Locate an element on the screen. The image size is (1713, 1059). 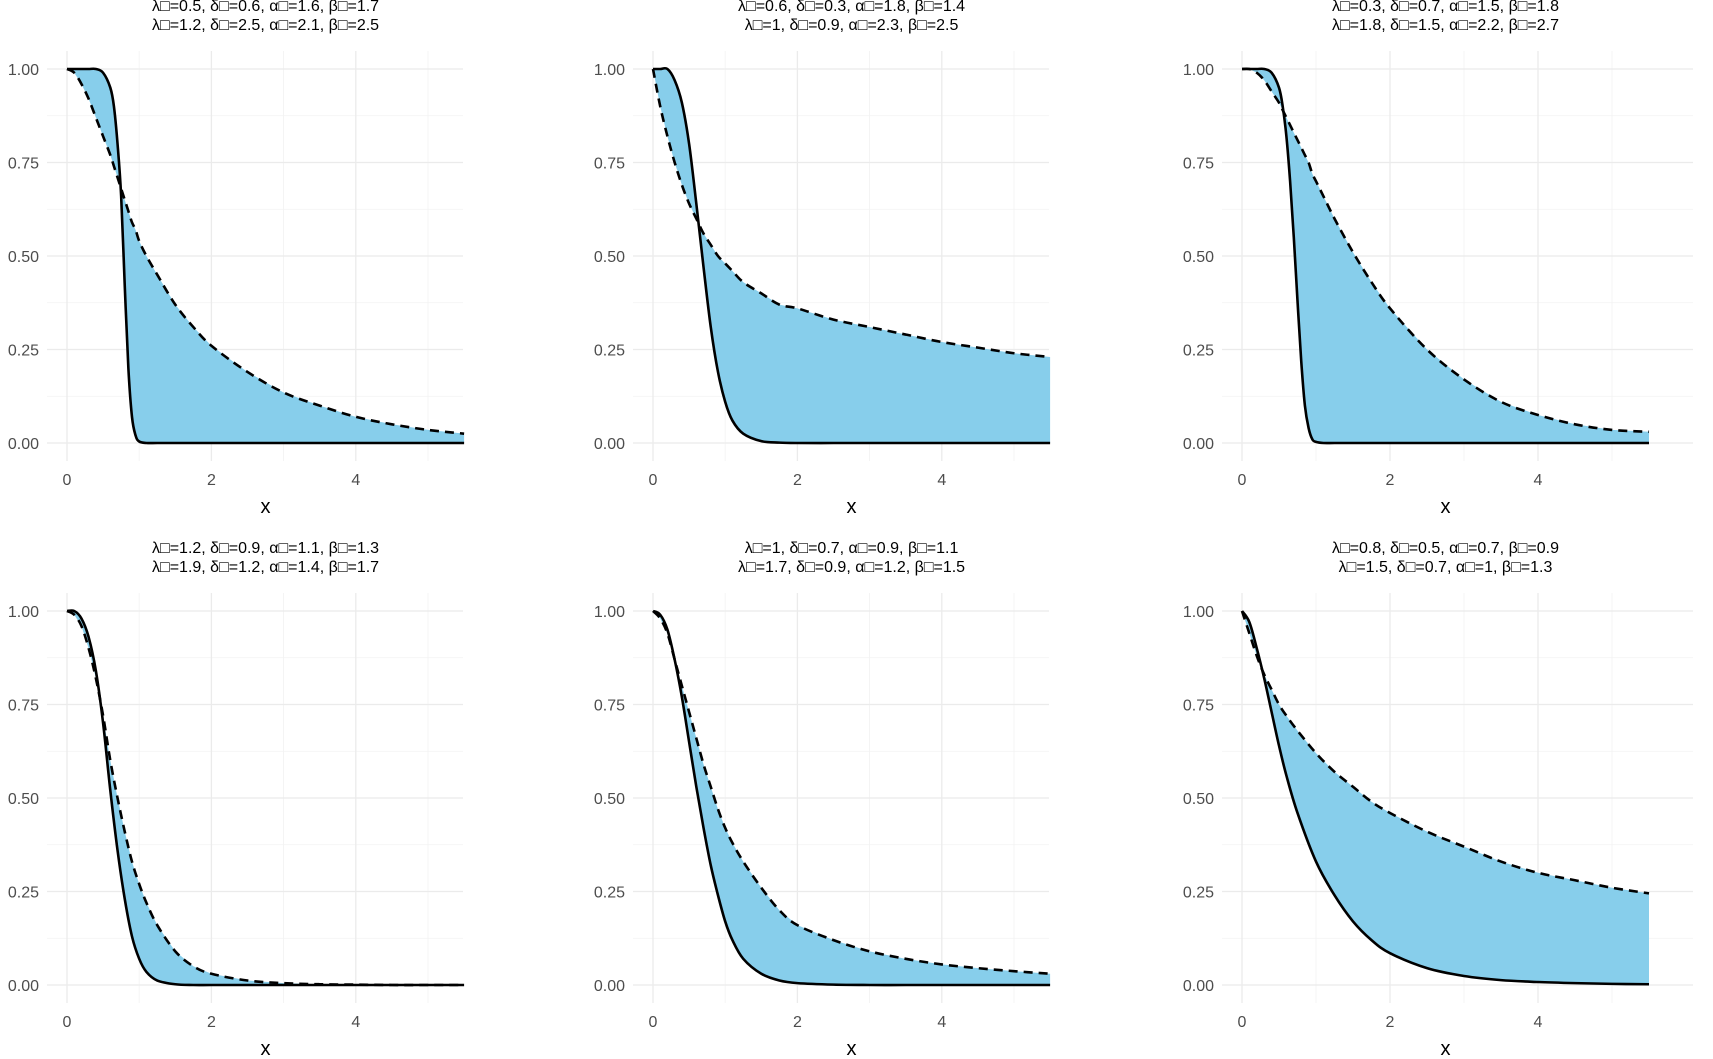
panel-title-line: λ□=0.5, δ□=0.6, α□=1.6, β□=1.7 is located at coordinates (265, 7).